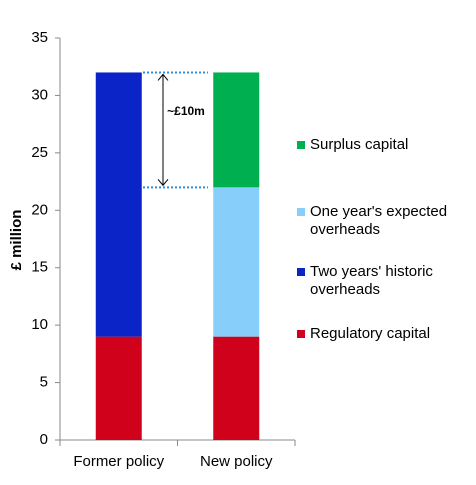 This screenshot has height=485, width=476. I want to click on legend-label: Two years' historic overheads, so click(371, 280).